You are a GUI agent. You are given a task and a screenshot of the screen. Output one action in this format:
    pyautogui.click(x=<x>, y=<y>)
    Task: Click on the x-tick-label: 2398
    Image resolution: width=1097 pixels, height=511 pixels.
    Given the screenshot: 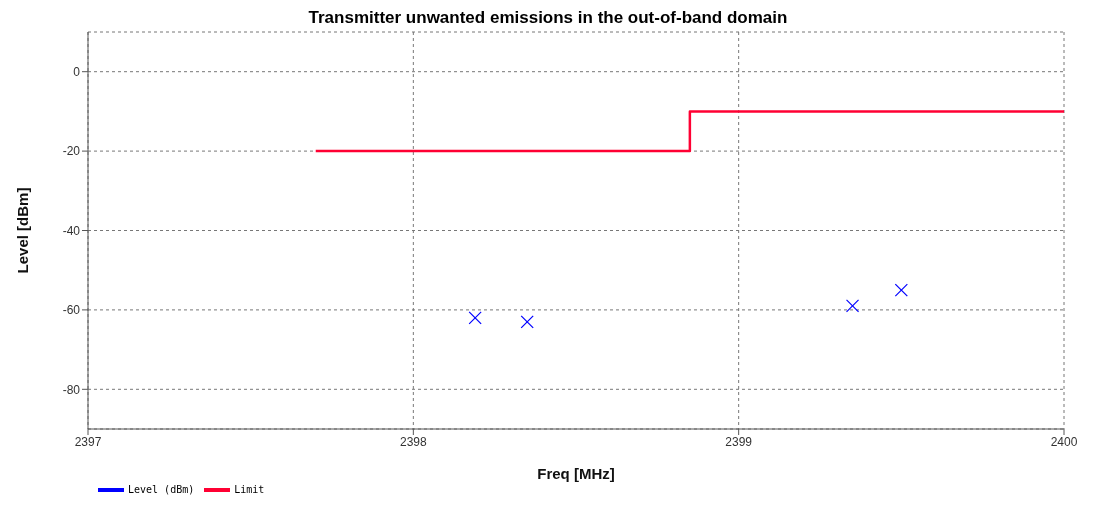 What is the action you would take?
    pyautogui.click(x=413, y=441)
    